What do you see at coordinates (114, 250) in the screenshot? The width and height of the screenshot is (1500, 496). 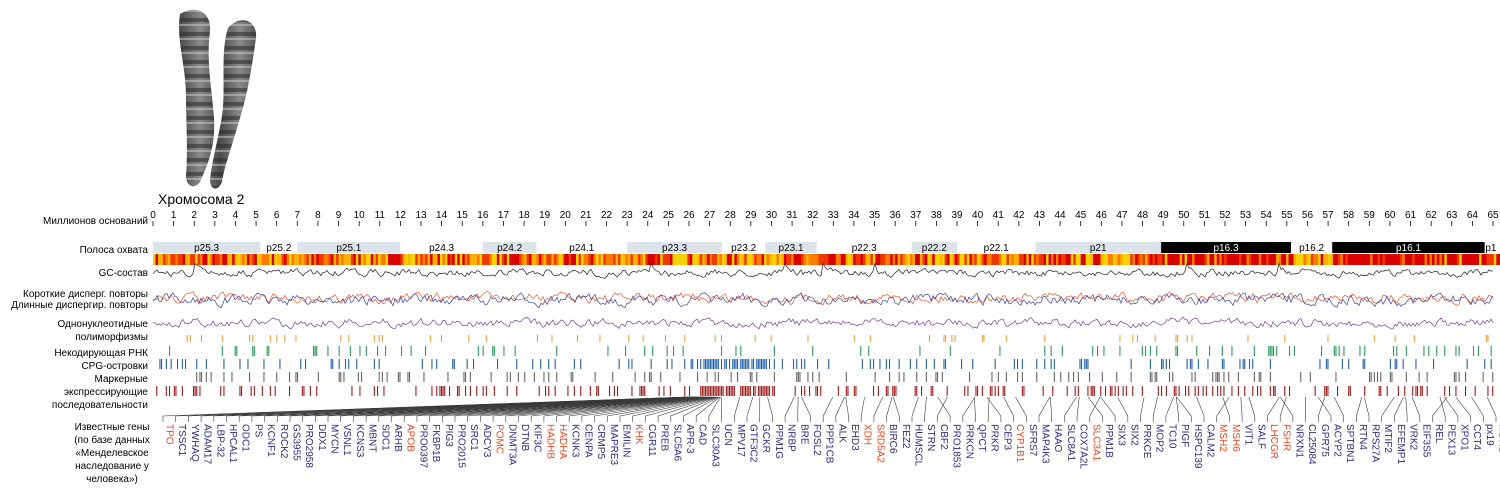 I see `bands-label: Полоса охвата` at bounding box center [114, 250].